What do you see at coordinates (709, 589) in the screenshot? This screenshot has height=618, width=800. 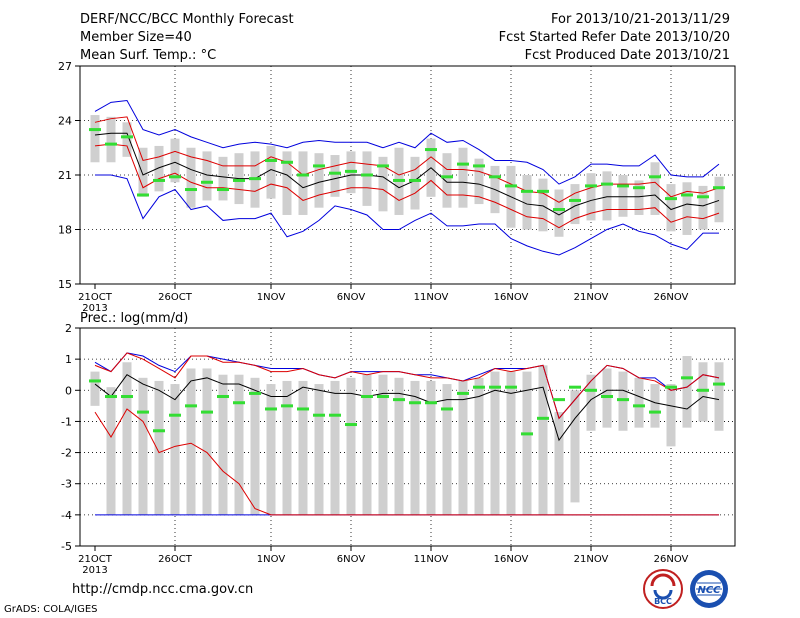 I see `ncc-logo-icon: NCC` at bounding box center [709, 589].